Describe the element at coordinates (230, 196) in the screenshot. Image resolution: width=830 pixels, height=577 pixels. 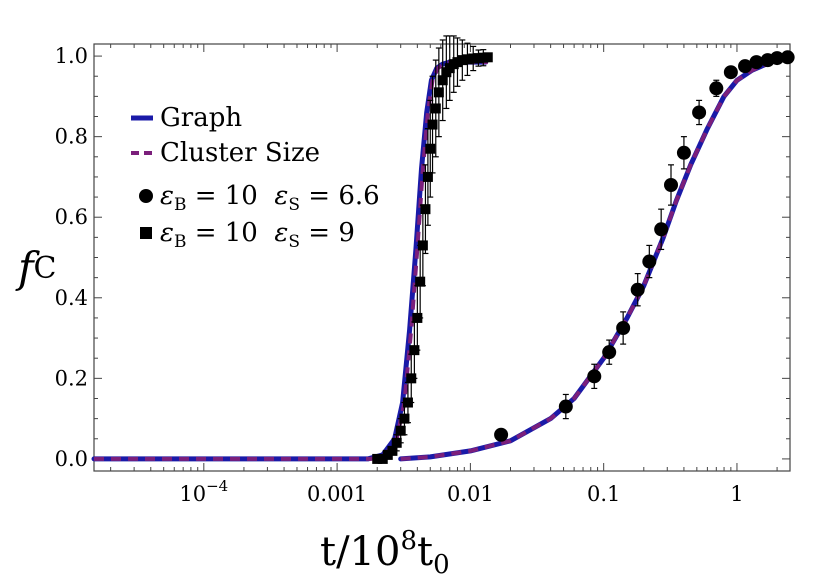
I see `legend-circle-eps-b-val: = 10` at that location.